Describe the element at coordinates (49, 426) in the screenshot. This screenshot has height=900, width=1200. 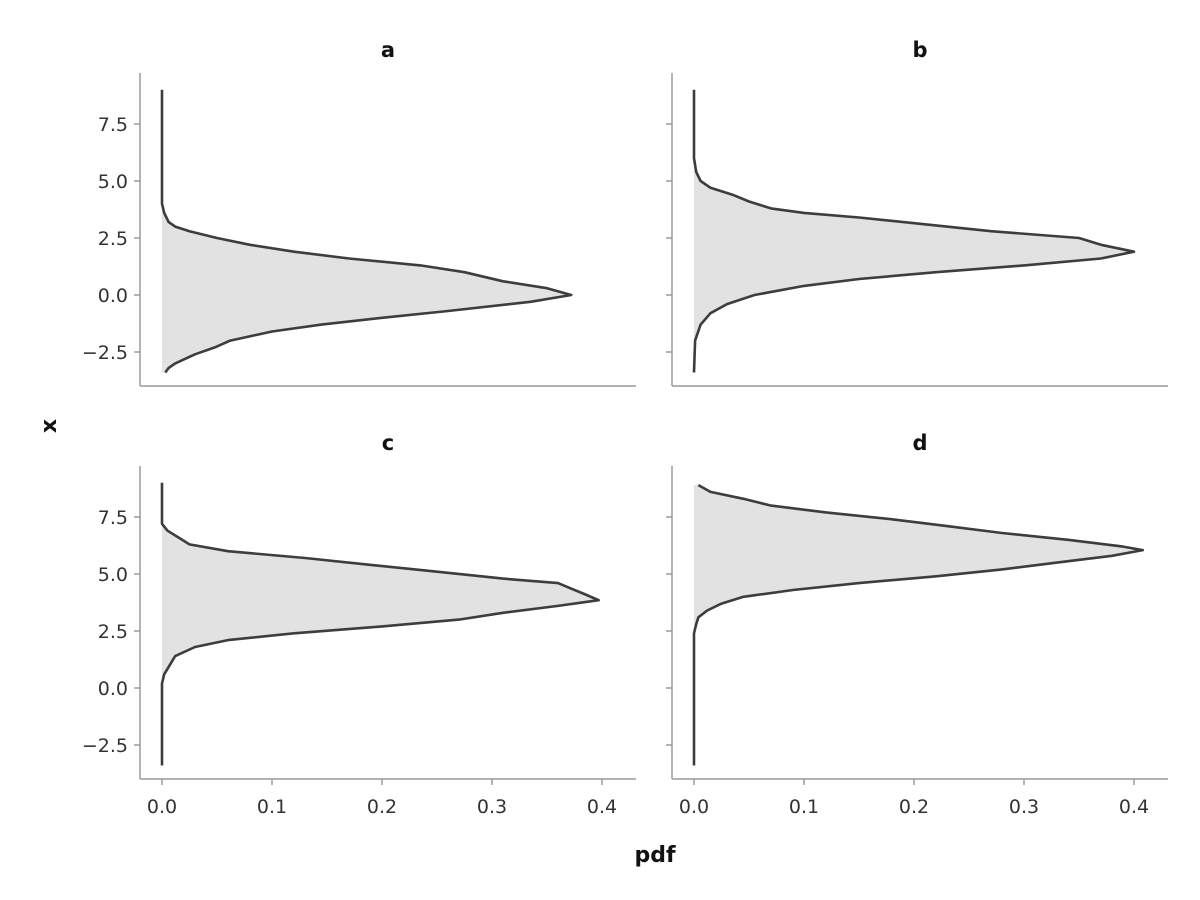
I see `y-axis-title: x` at that location.